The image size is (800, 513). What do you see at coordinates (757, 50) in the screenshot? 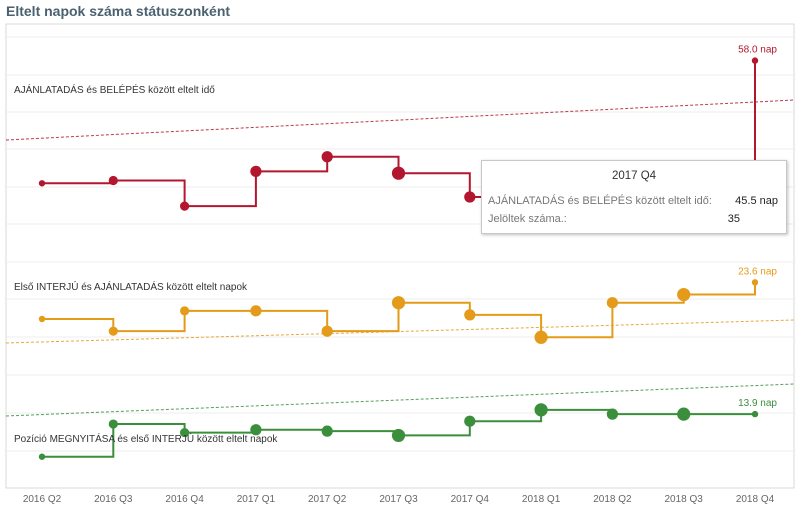
I see `end-label: 58.0 nap` at bounding box center [757, 50].